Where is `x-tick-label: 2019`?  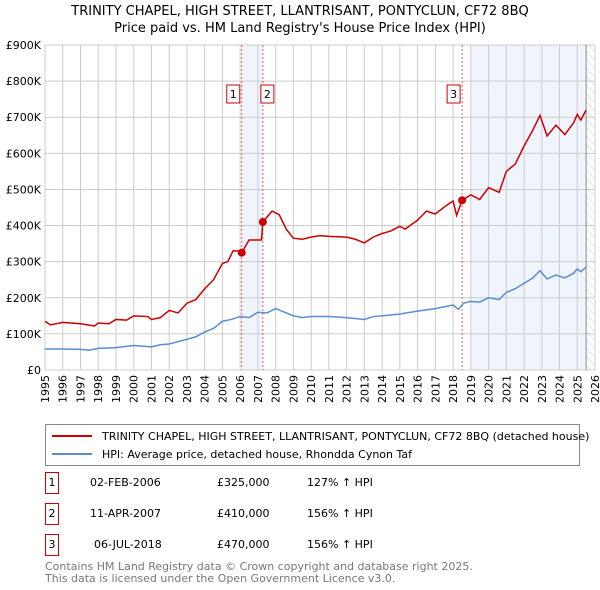
x-tick-label: 2019 is located at coordinates (471, 389).